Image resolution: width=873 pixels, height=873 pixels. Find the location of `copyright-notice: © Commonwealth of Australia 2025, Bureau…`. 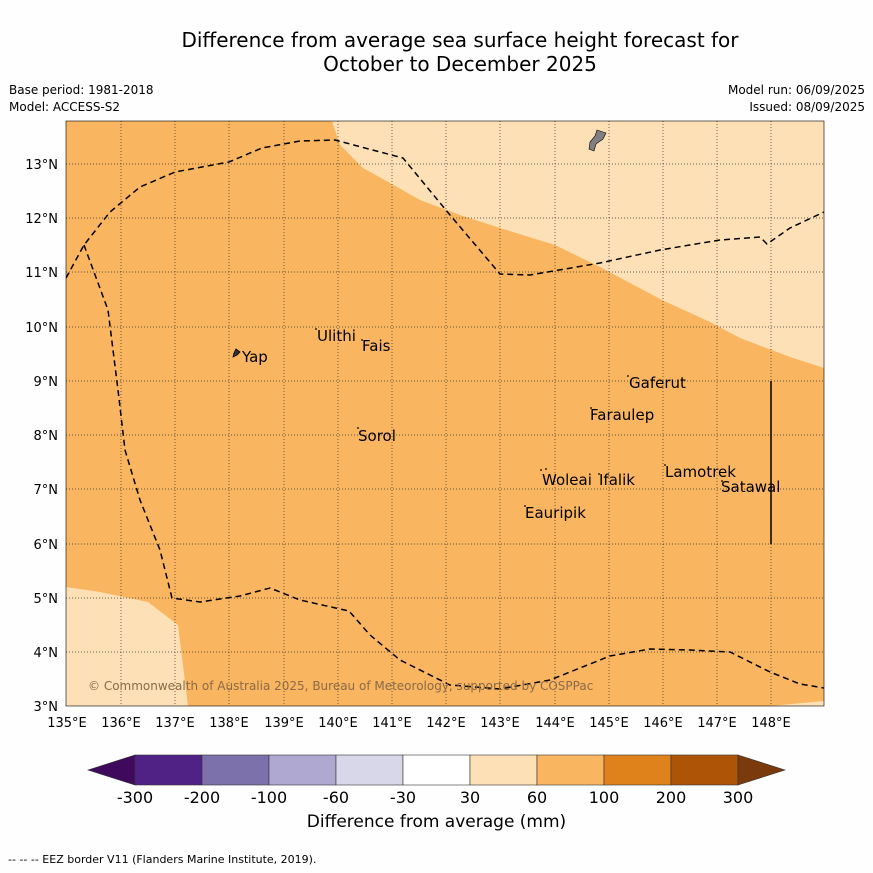

copyright-notice: © Commonwealth of Australia 2025, Bureau… is located at coordinates (340, 686).